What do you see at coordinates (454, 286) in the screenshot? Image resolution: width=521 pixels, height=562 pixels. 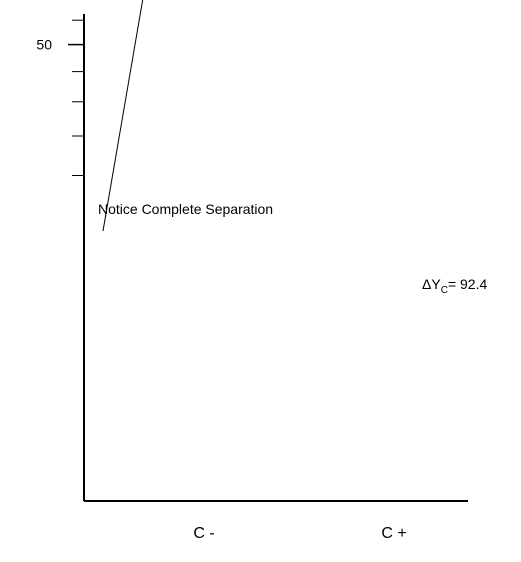 I see `delta-label: ΔYC= 92.4` at bounding box center [454, 286].